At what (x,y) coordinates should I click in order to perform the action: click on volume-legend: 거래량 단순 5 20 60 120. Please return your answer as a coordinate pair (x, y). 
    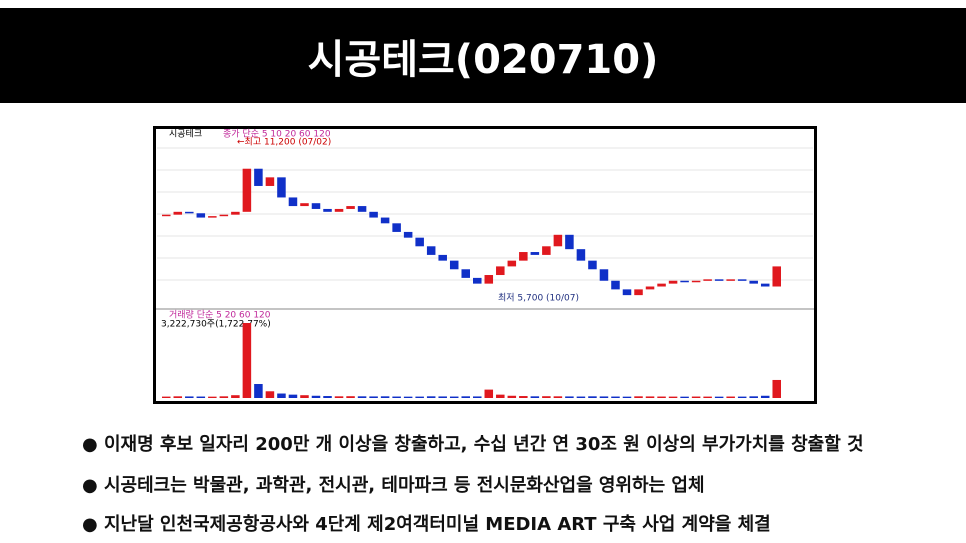
    Looking at the image, I should click on (220, 315).